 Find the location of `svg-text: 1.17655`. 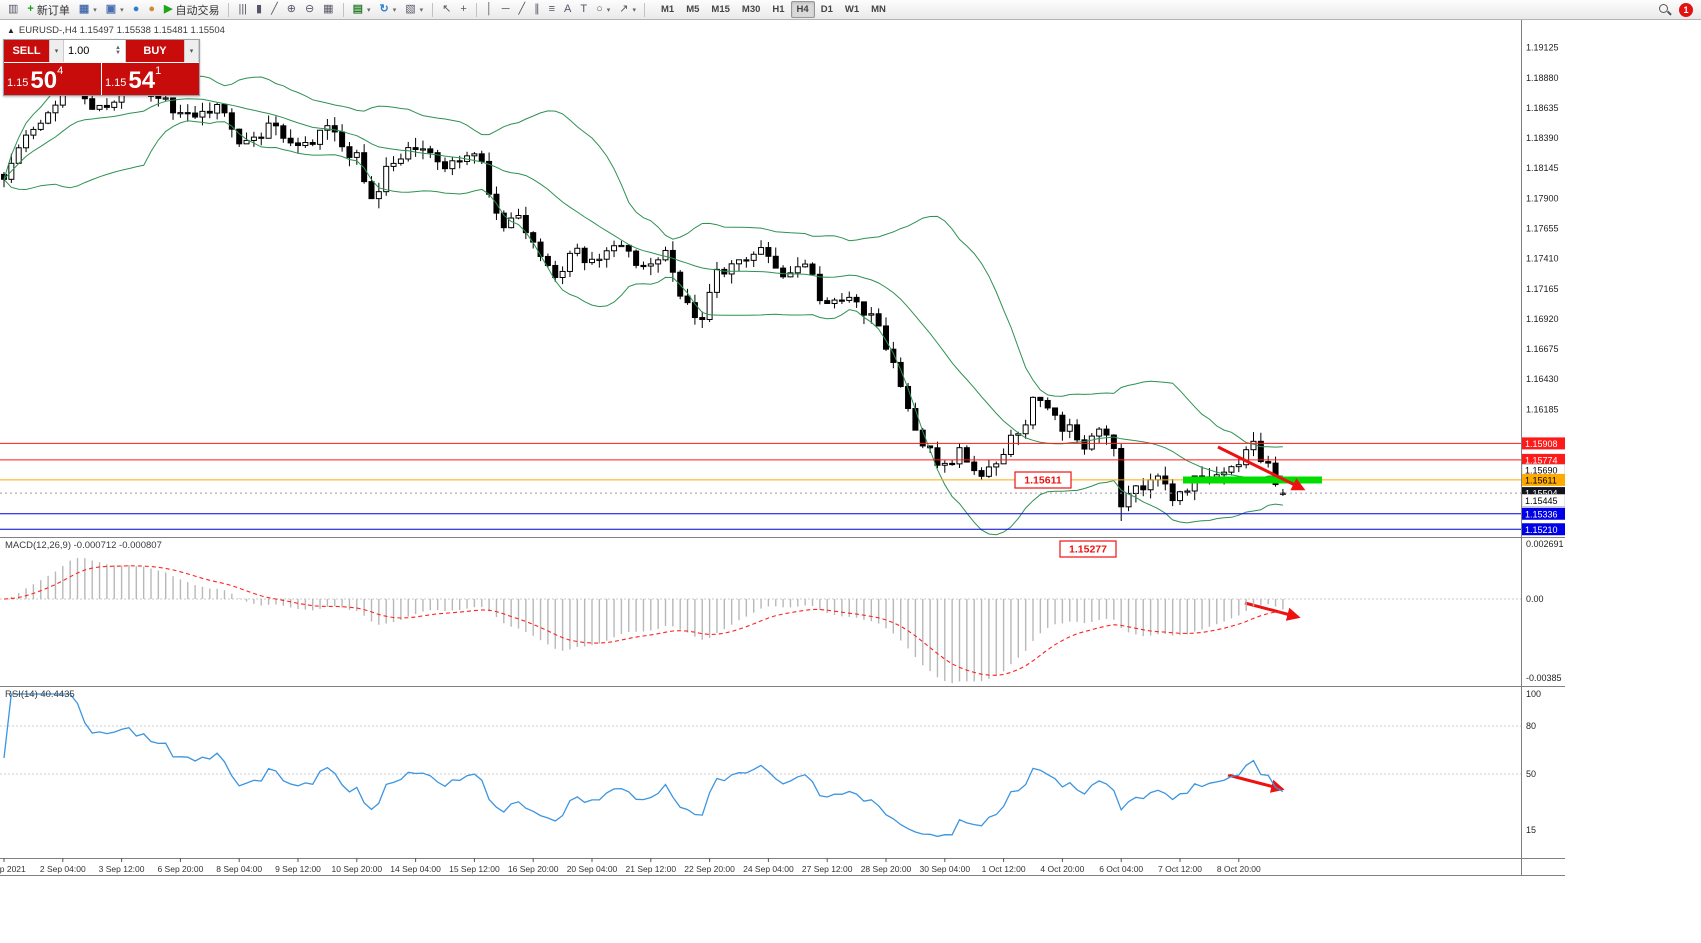

svg-text: 1.17655 is located at coordinates (1542, 228).